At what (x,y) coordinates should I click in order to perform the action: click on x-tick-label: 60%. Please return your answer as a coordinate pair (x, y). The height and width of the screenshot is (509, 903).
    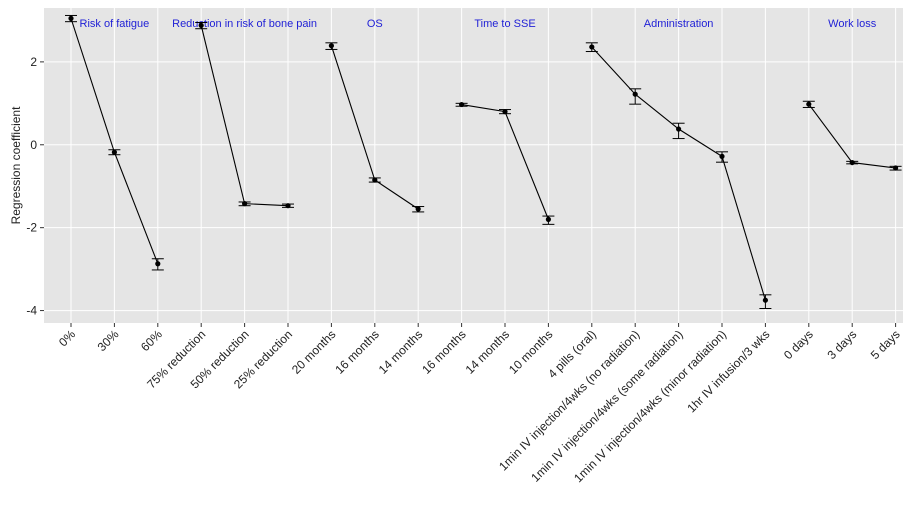
    Looking at the image, I should click on (151, 340).